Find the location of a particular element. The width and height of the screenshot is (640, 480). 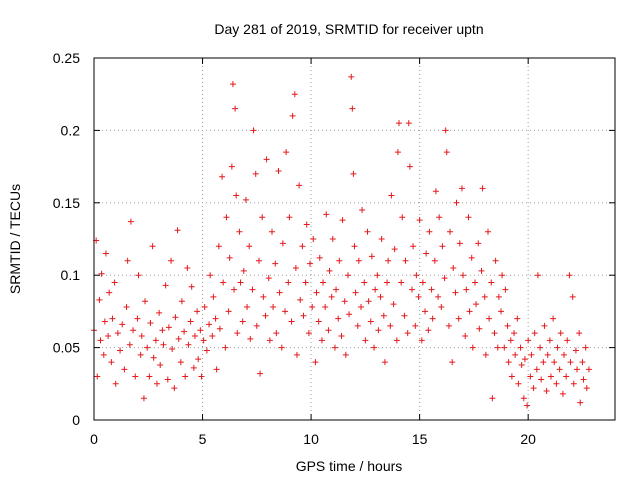

x-tick-label: 20 is located at coordinates (528, 439).